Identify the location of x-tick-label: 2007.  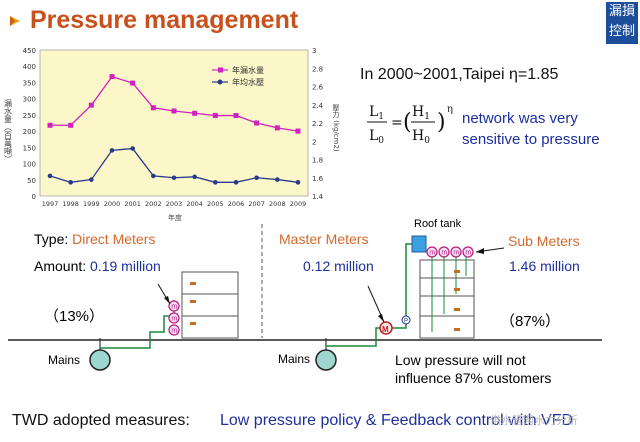
(256, 204).